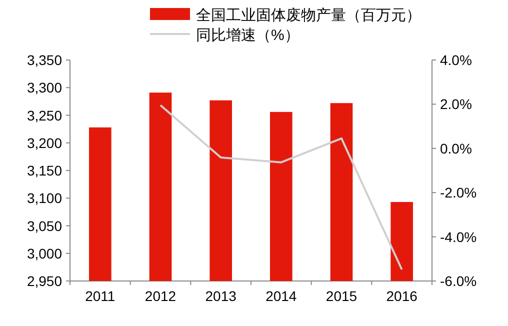 The image size is (508, 326). I want to click on x-tick-label: 2015, so click(342, 296).